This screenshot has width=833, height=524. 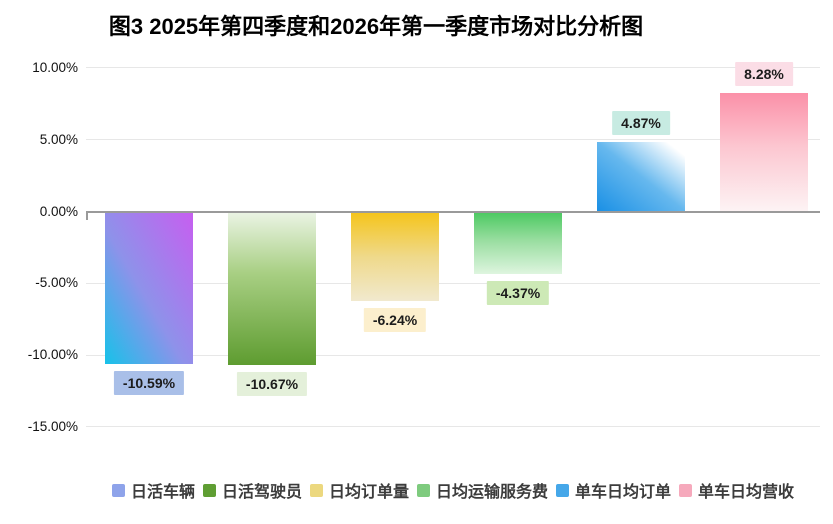 What do you see at coordinates (623, 492) in the screenshot?
I see `legend-label-per-vehicle-daily-orders: 单车日均订单` at bounding box center [623, 492].